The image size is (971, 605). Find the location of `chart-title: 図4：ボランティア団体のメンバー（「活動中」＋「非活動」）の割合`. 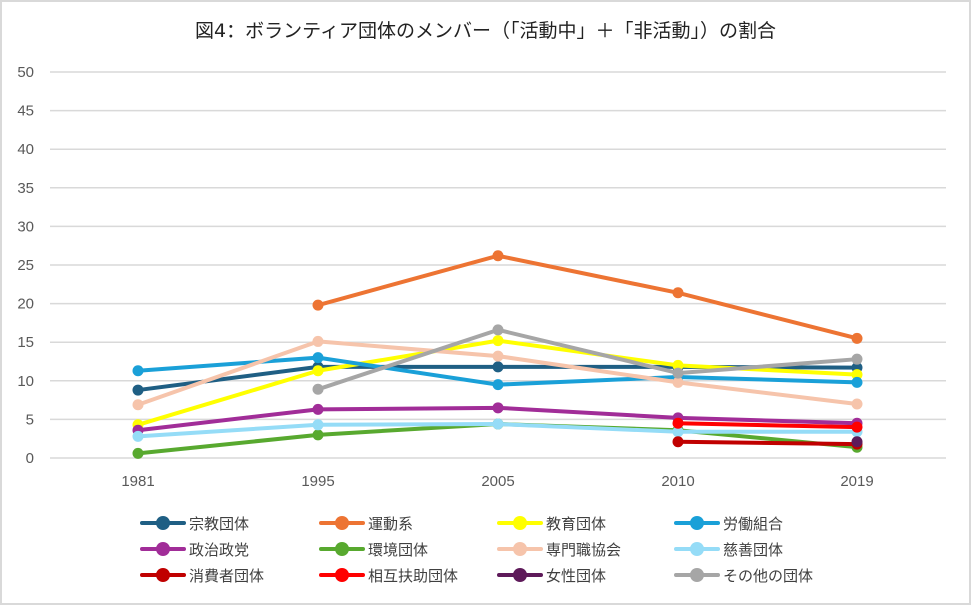

chart-title: 図4：ボランティア団体のメンバー（「活動中」＋「非活動」）の割合 is located at coordinates (485, 31).